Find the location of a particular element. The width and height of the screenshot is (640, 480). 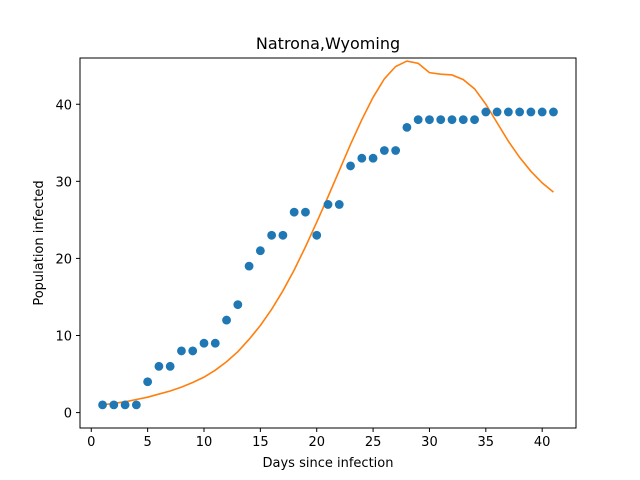

y-tick-label: 10 is located at coordinates (63, 337).